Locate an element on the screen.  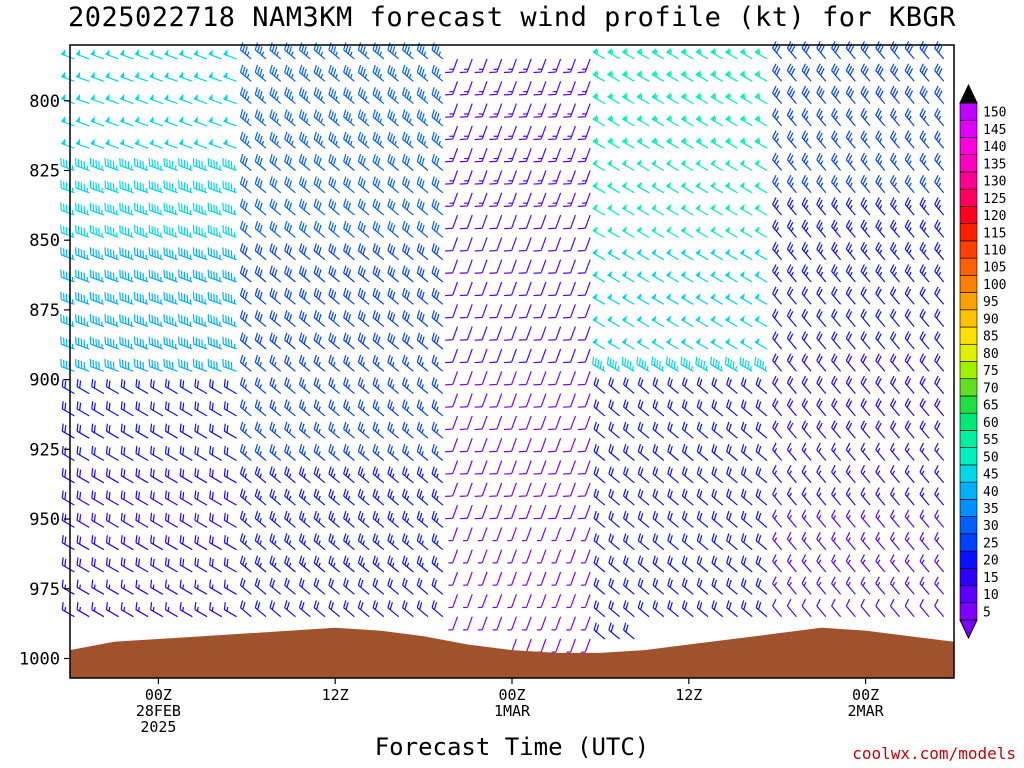
colorbar-label: 20 is located at coordinates (991, 561).